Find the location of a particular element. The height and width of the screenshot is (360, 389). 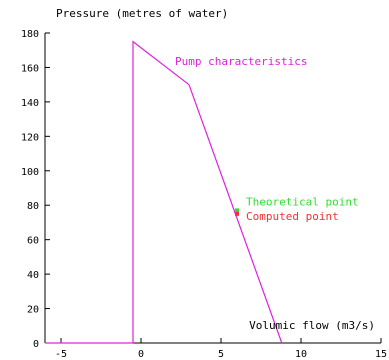

series-label: Pump characteristics is located at coordinates (241, 61).